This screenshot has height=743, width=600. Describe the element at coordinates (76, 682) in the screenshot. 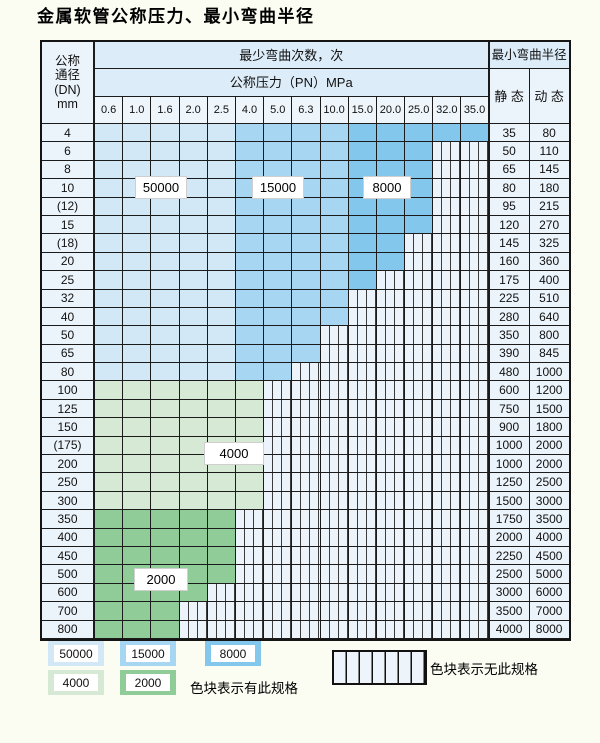

I see `legend-swatch-label: 4000` at that location.